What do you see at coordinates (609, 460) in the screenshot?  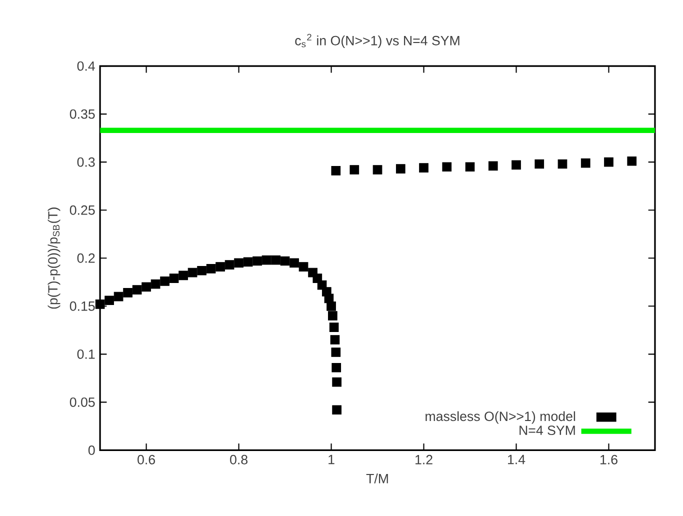 I see `x-tick-label: 1.6` at bounding box center [609, 460].